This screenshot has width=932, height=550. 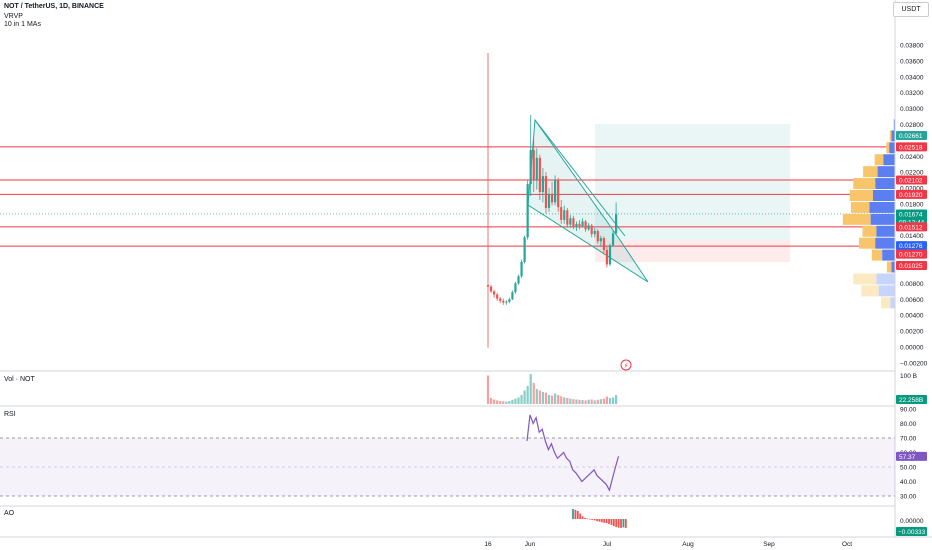 I want to click on vrvp-indicator-label: VRVP, so click(x=13, y=16).